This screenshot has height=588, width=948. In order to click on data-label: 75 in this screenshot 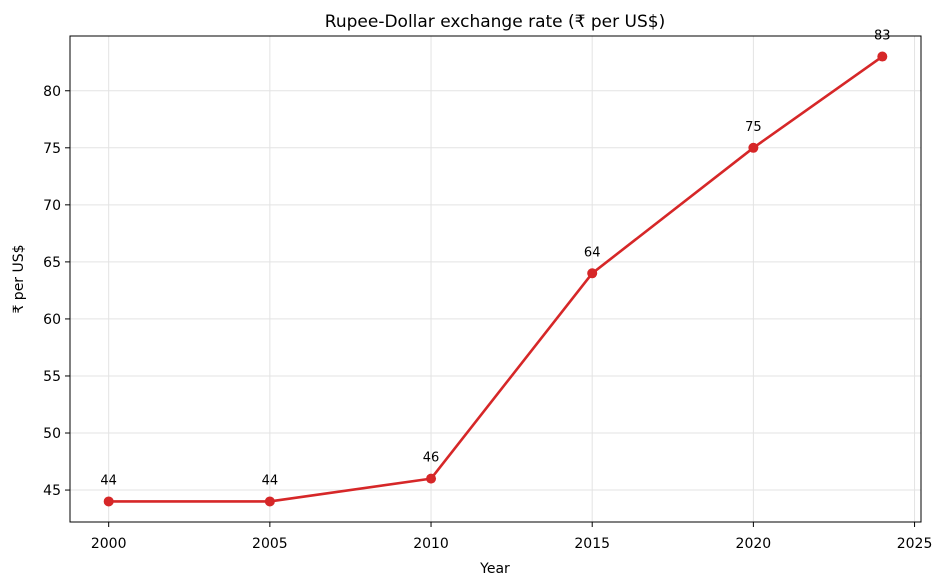, I will do `click(753, 127)`.